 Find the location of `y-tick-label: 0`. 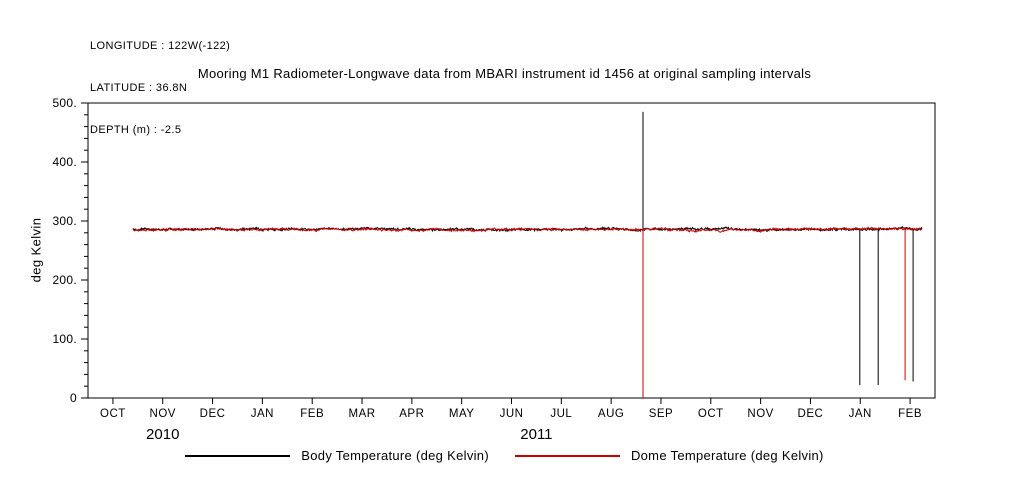

y-tick-label: 0 is located at coordinates (73, 398).